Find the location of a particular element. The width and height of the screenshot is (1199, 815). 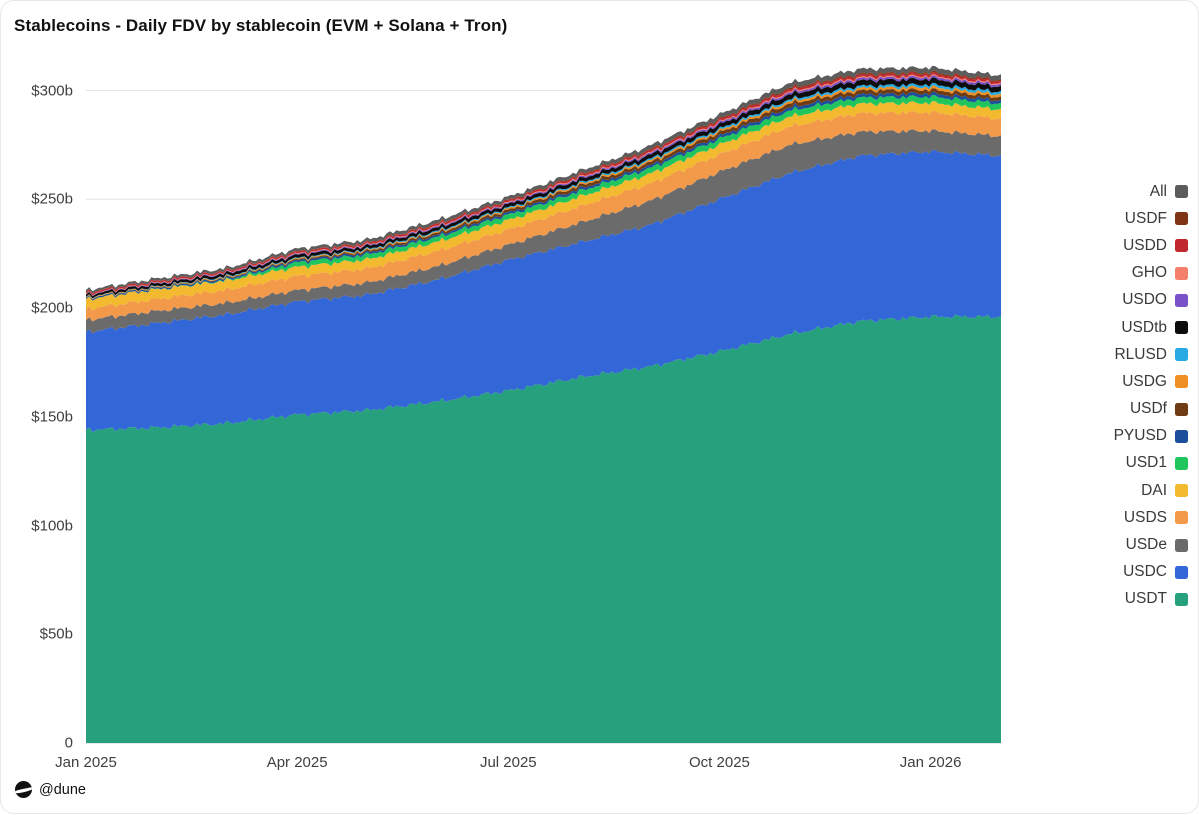

y-tick-label: $100b is located at coordinates (52, 525).